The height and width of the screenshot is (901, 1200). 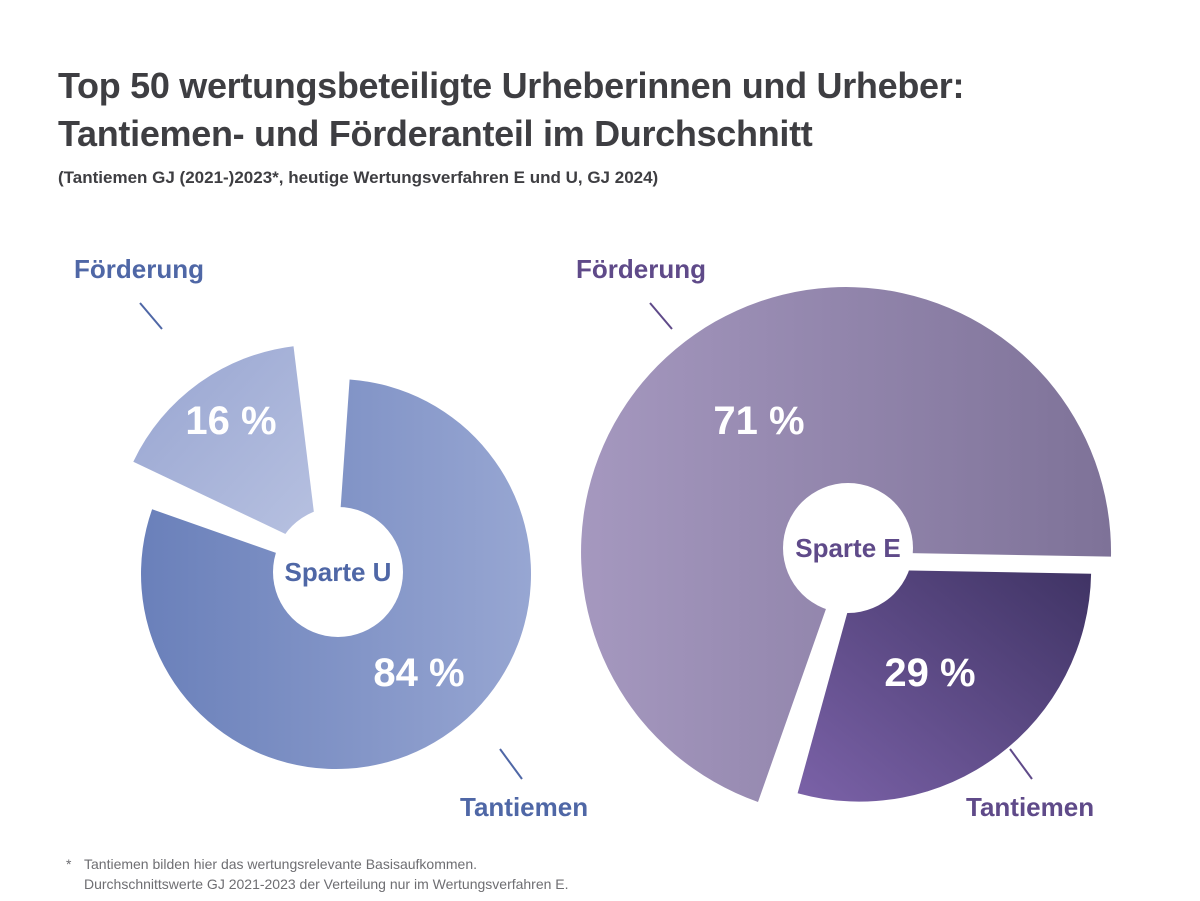 I want to click on leader-line-sparte-u-tantiemen, so click(x=511, y=764).